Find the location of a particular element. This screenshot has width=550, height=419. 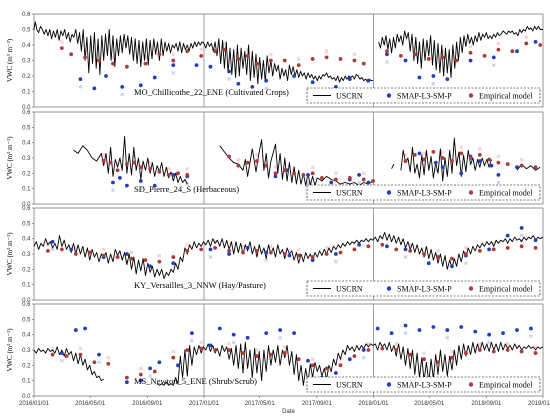

x-tick-label: 2016/05/01 is located at coordinates (90, 404).